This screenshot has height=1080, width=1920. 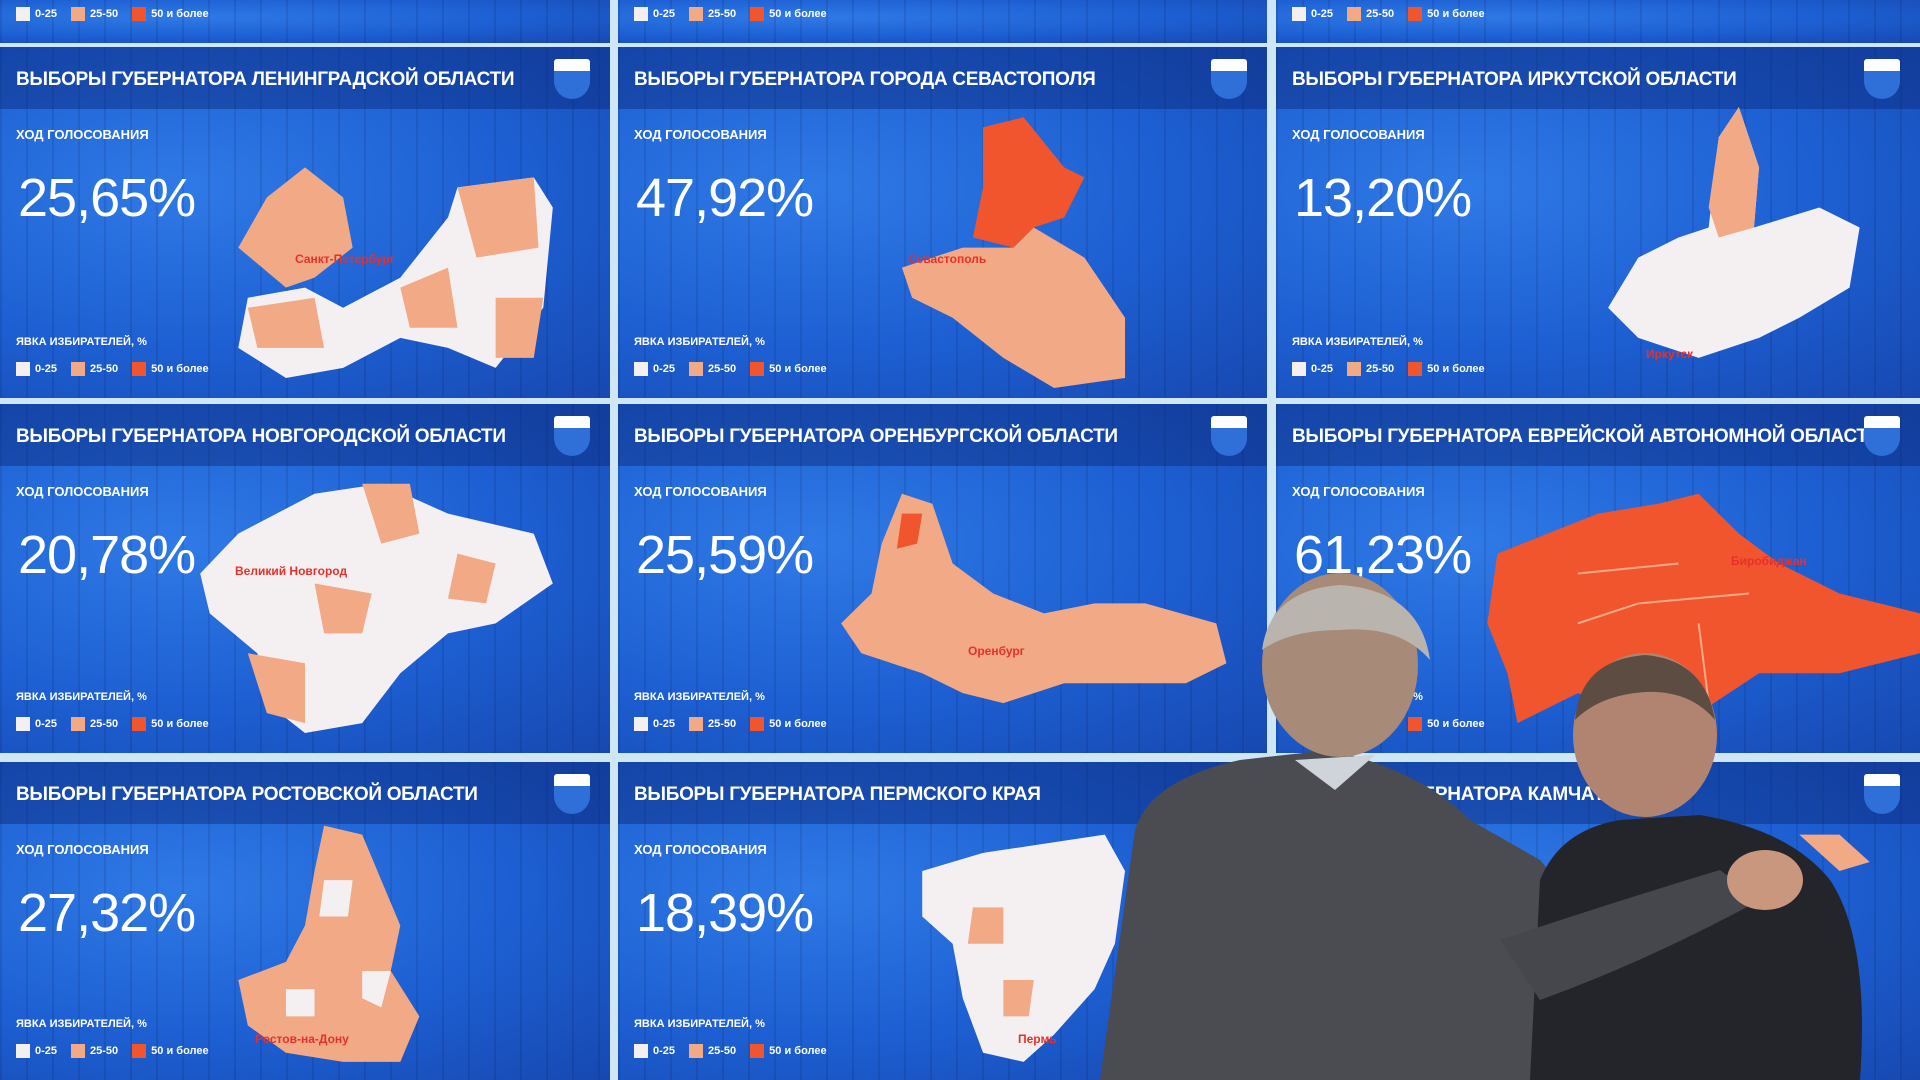 I want to click on screen-title: ВЫБОРЫ ГУБЕРНАТОРА ПЕРМСКОГО КРАЯ, so click(x=837, y=794).